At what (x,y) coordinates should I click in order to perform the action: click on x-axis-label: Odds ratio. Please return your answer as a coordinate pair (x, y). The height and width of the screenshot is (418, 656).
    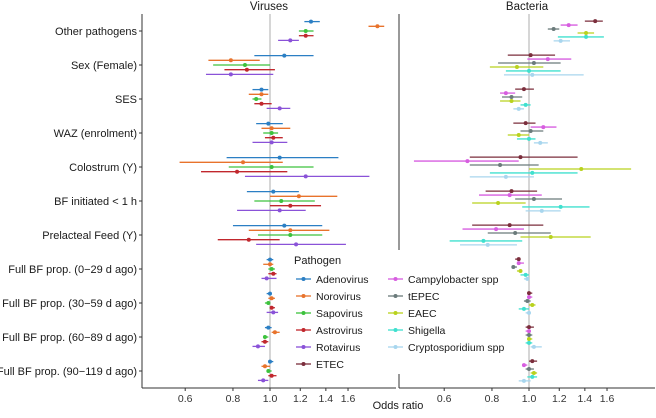
    Looking at the image, I should click on (398, 406).